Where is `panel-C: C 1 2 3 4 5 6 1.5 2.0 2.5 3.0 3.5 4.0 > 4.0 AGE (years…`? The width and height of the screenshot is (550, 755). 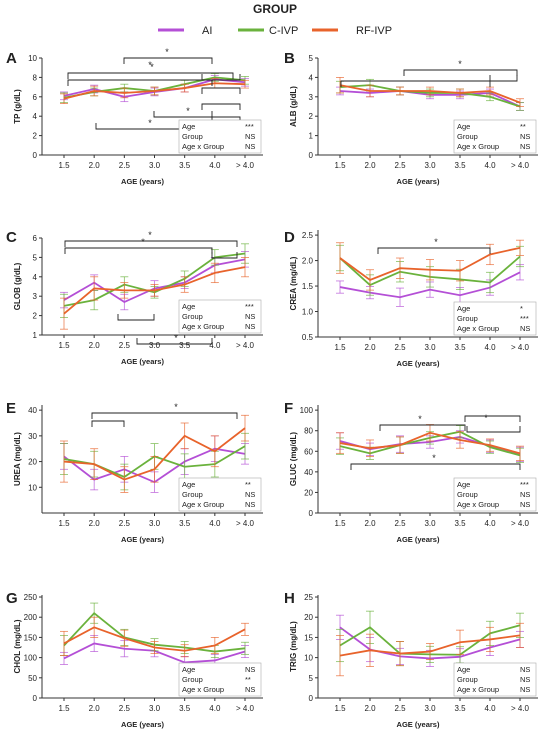
panel-C: C 1 2 3 4 5 6 1.5 2.0 2.5 3.0 3.5 4.0 > 4.0 AGE (years… is located at coordinates (134, 297).